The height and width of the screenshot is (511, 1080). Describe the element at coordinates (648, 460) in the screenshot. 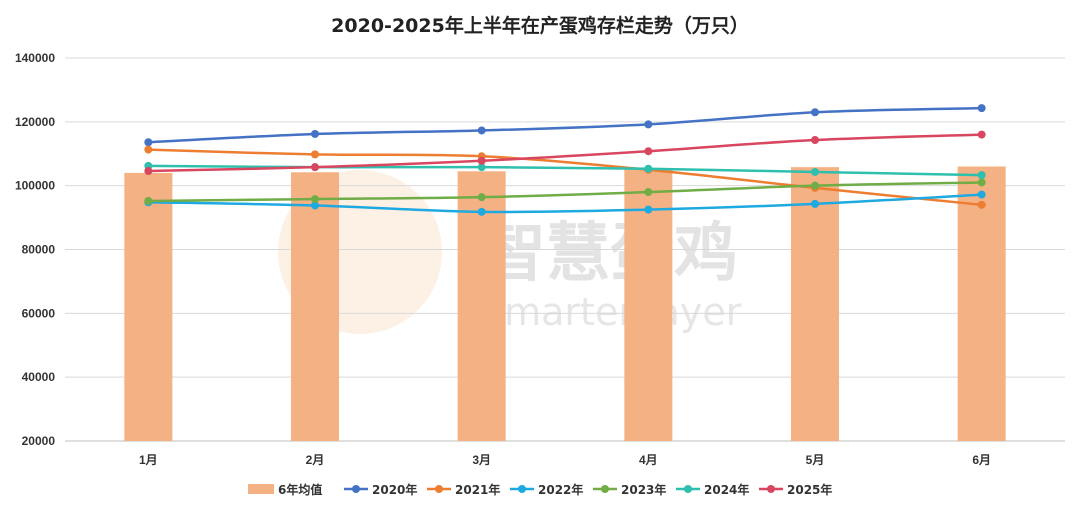

I see `x-tick-label: 4月` at that location.